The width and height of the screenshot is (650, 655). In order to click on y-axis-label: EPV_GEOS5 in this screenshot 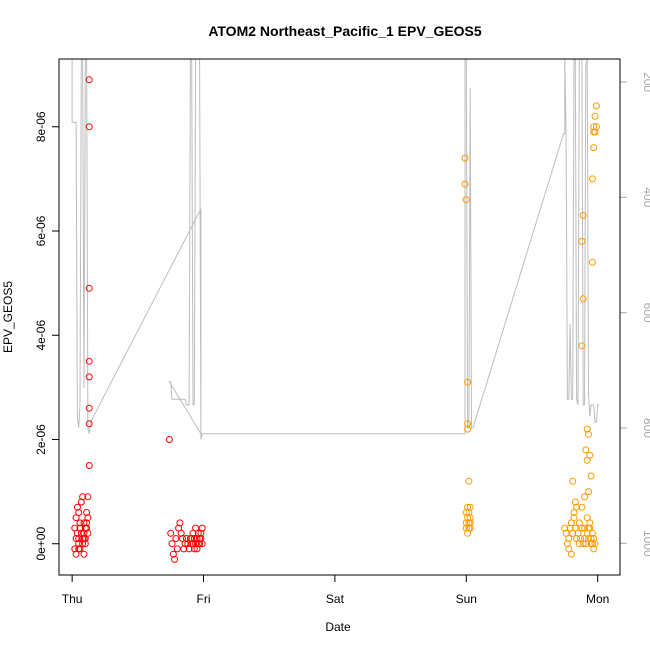, I will do `click(8, 317)`.